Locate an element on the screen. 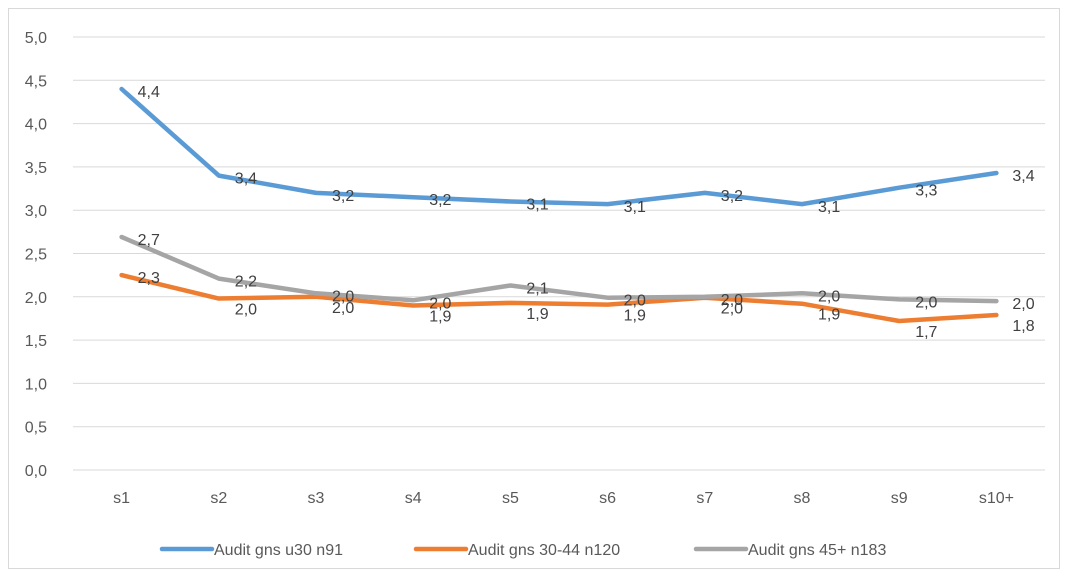 Image resolution: width=1068 pixels, height=577 pixels. x-tick-label: s4 is located at coordinates (413, 498).